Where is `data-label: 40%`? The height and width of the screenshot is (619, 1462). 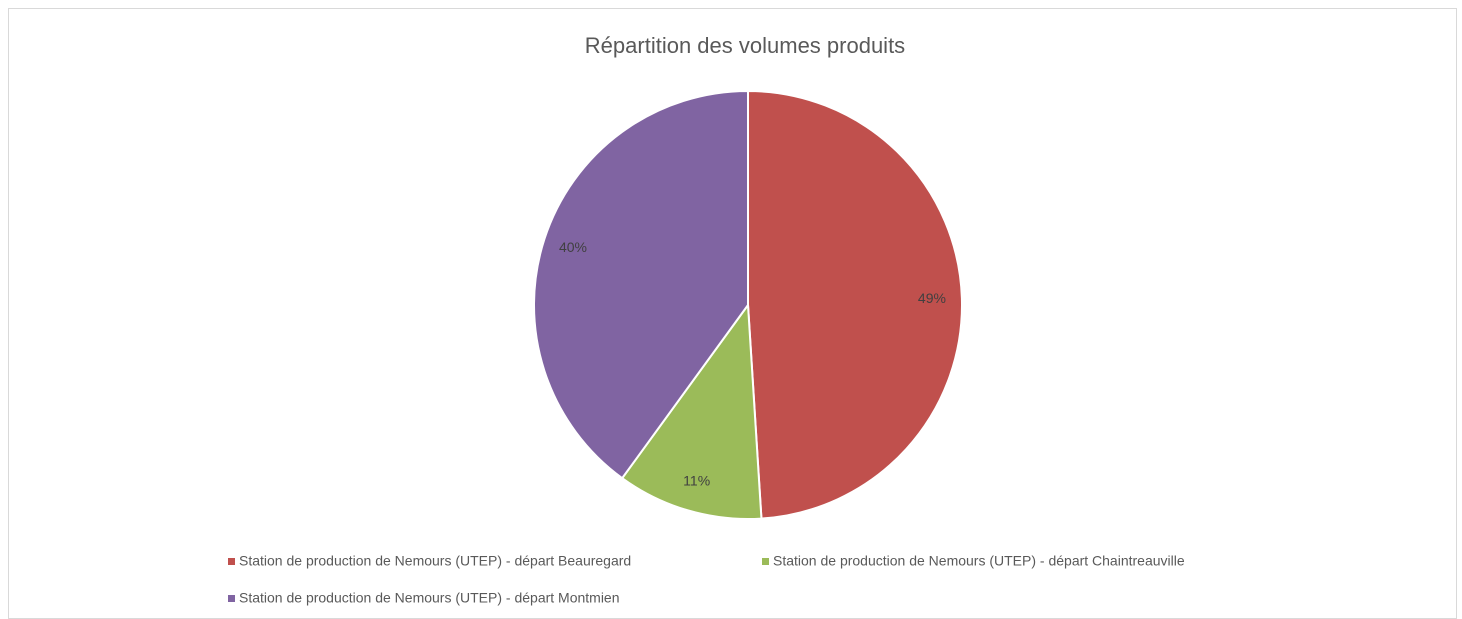
data-label: 40% is located at coordinates (573, 247).